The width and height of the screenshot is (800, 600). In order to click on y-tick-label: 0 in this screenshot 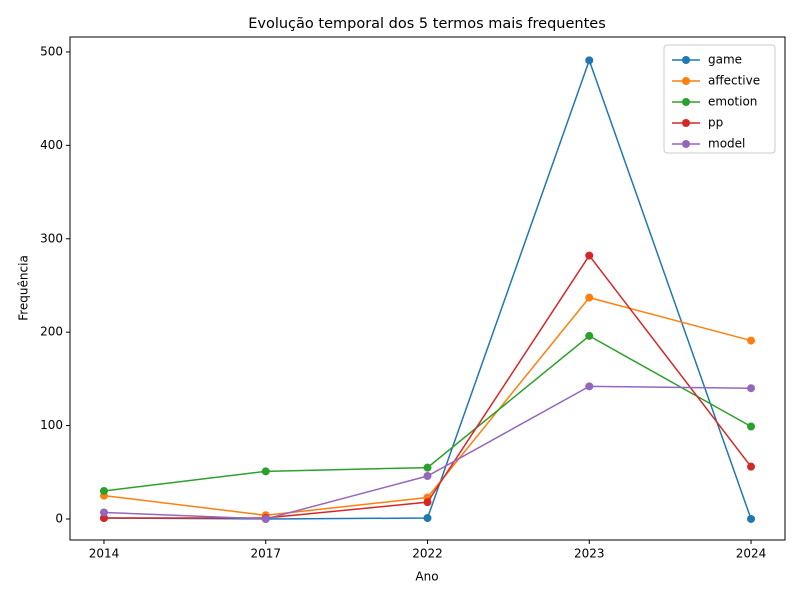, I will do `click(59, 518)`.